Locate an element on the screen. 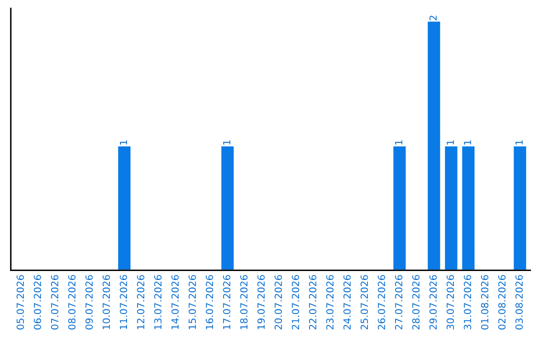 This screenshot has height=340, width=540. x-tick-label: 15.07.2026 is located at coordinates (192, 302).